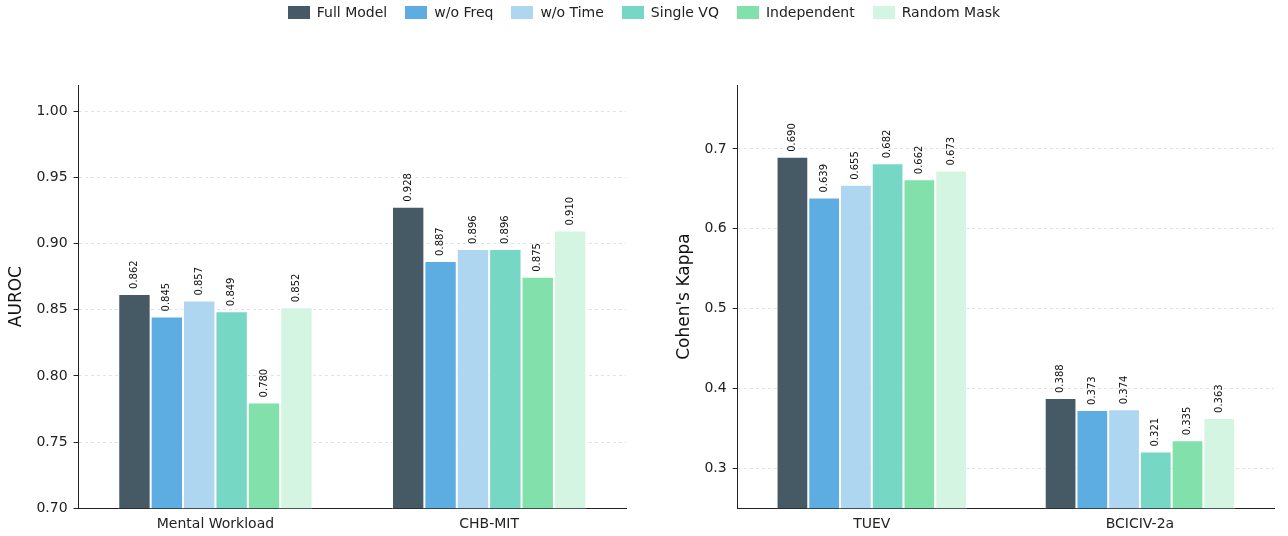  What do you see at coordinates (1218, 398) in the screenshot?
I see `data-label: 0.363` at bounding box center [1218, 398].